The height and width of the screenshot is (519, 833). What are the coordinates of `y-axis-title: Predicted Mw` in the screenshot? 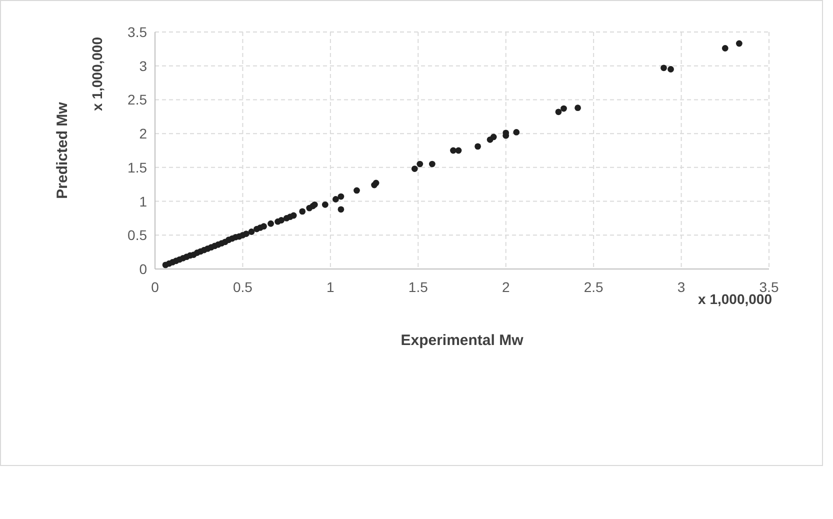 It's located at (62, 150).